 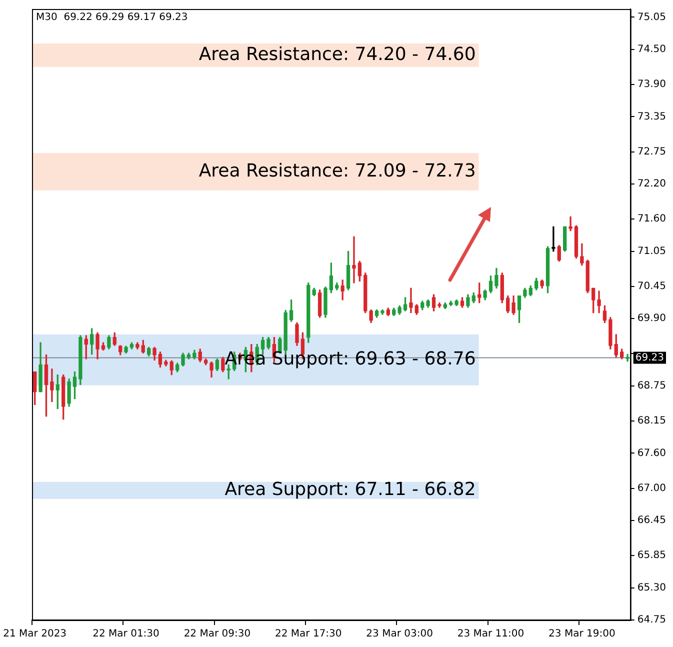 I want to click on y-tick-label: 72.20, so click(x=651, y=184).